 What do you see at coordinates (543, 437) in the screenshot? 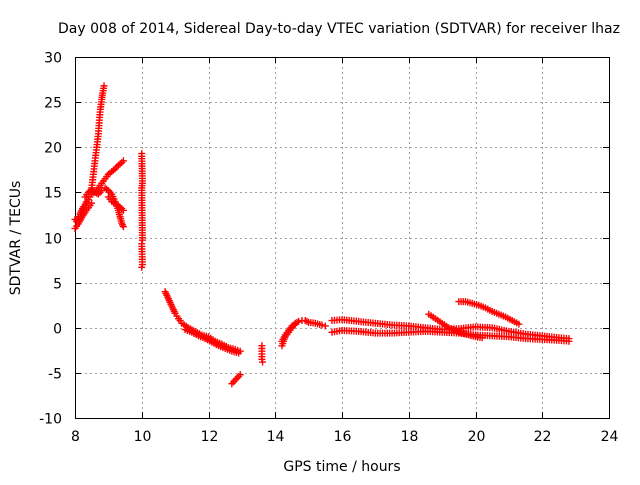
I see `x-tick-label: 22` at bounding box center [543, 437].